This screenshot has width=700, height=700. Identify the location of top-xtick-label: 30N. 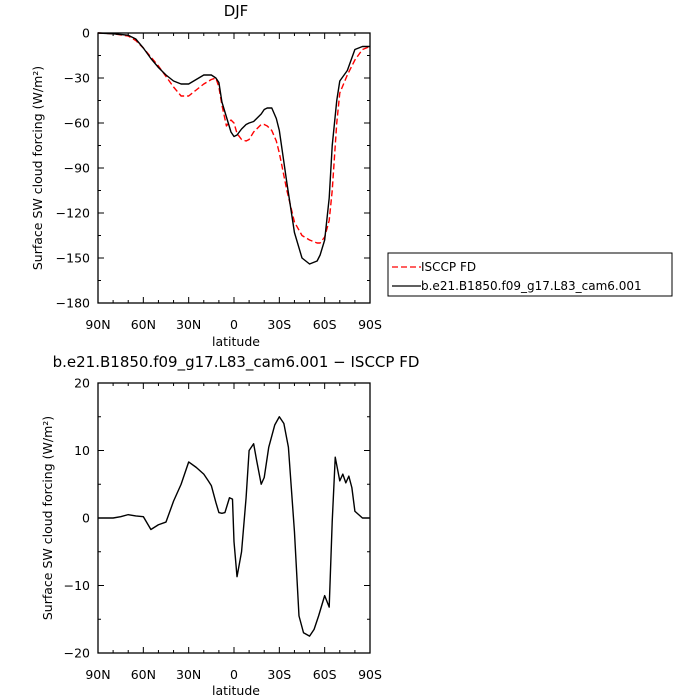
(188, 324).